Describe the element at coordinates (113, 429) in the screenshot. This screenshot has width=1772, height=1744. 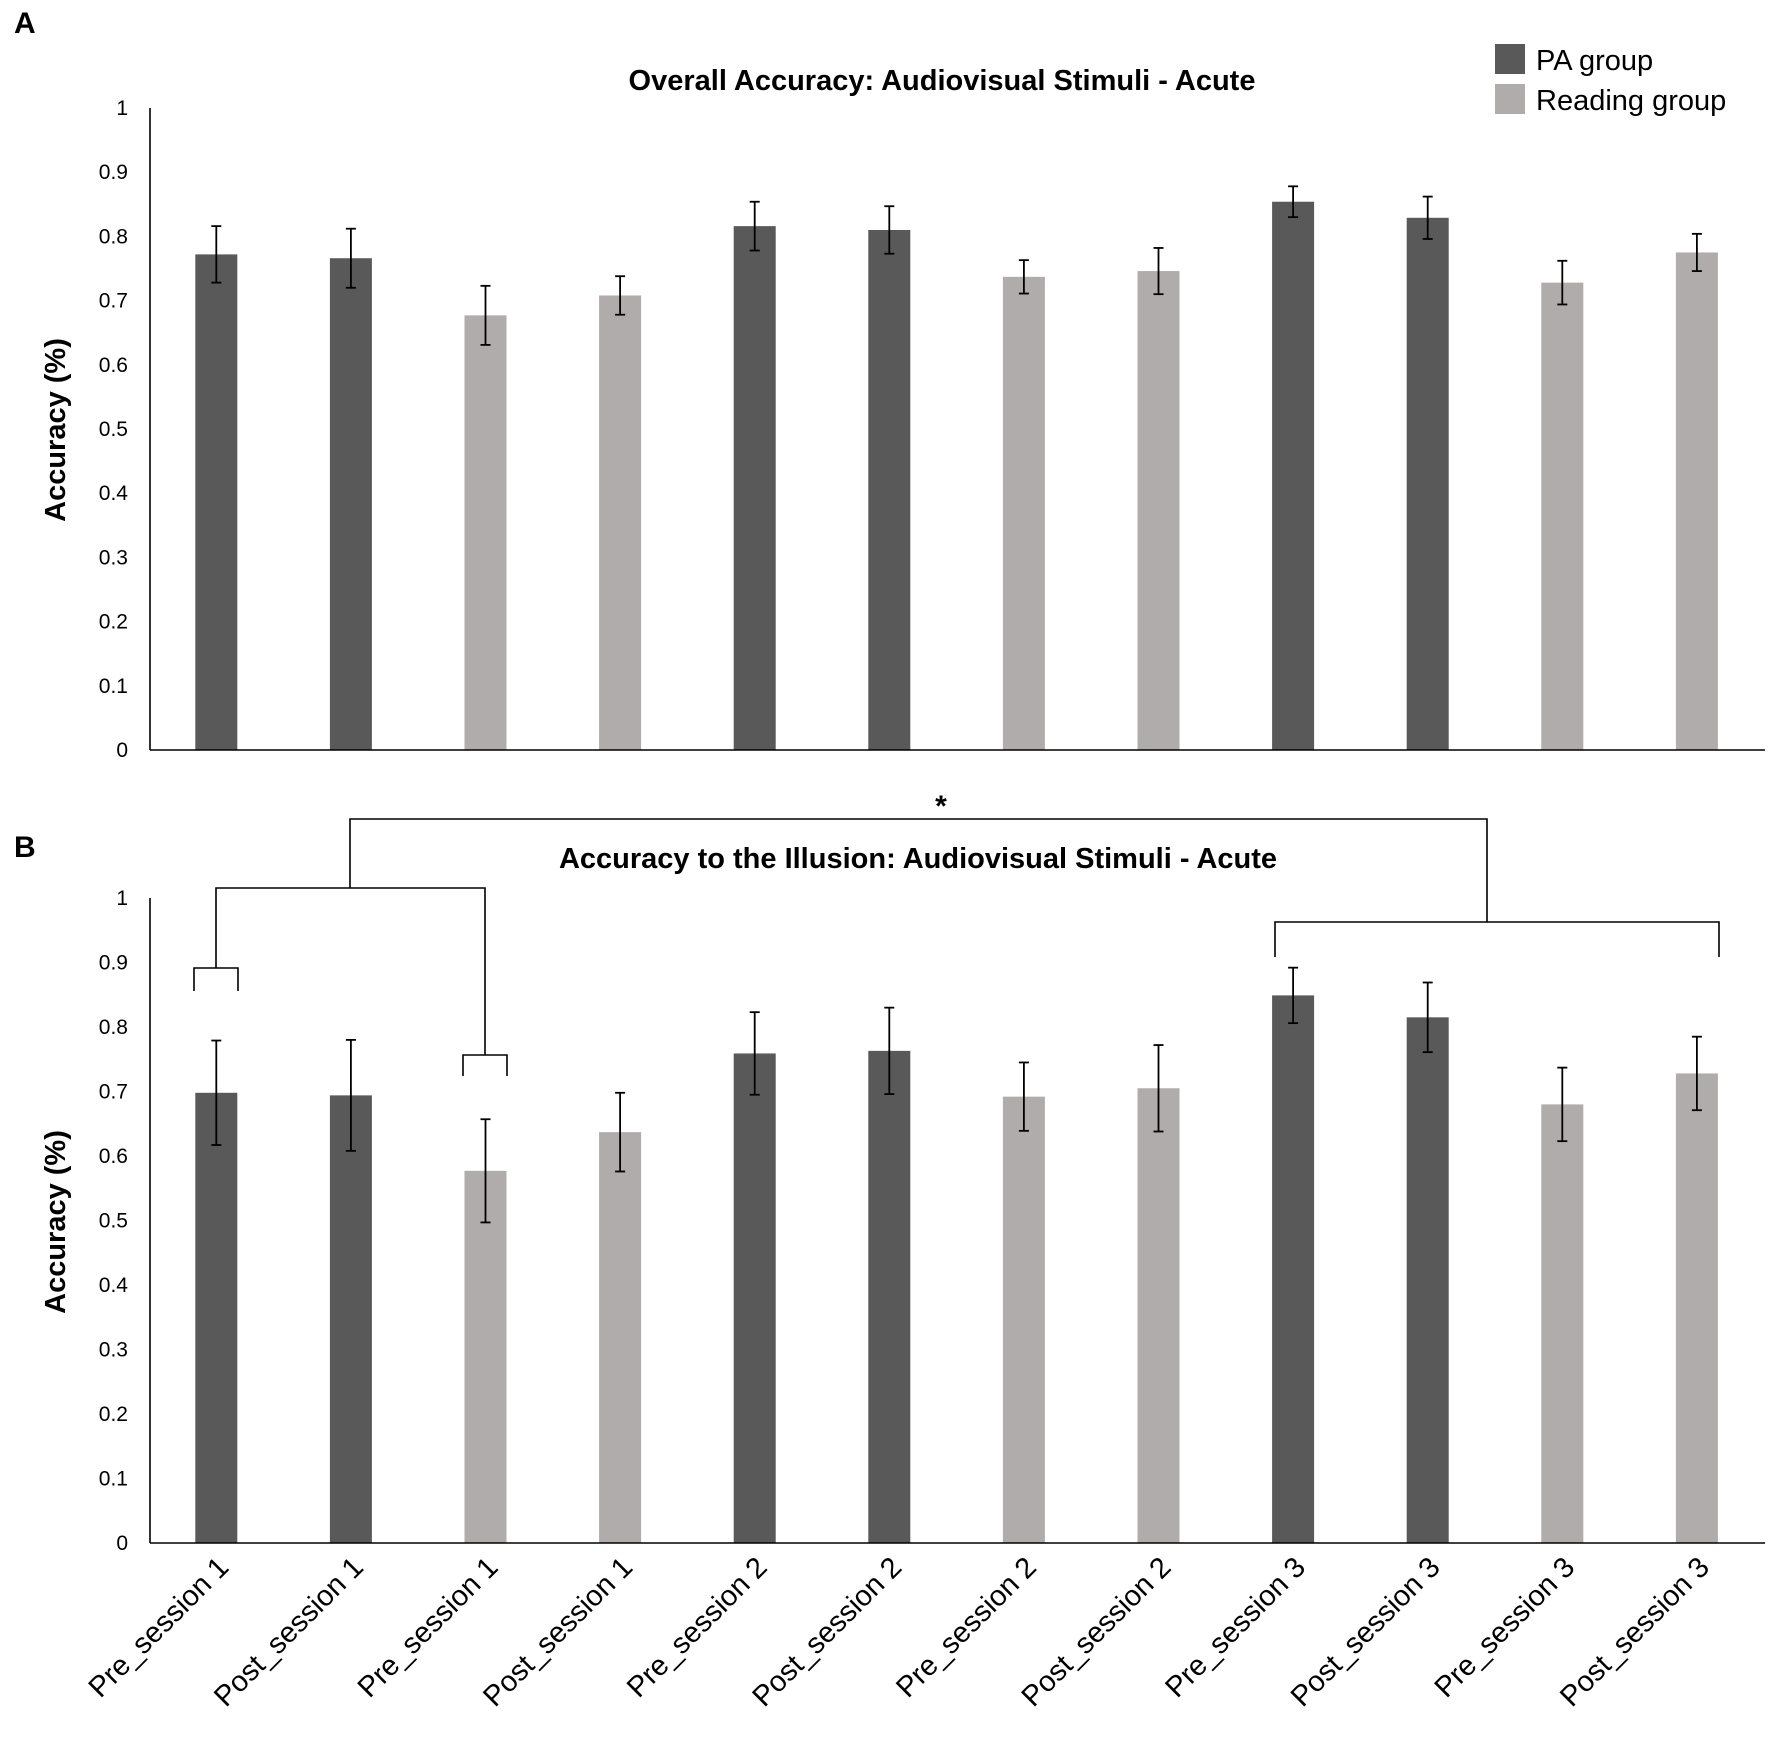
I see `panel-a-ytick-label: 0.5` at that location.